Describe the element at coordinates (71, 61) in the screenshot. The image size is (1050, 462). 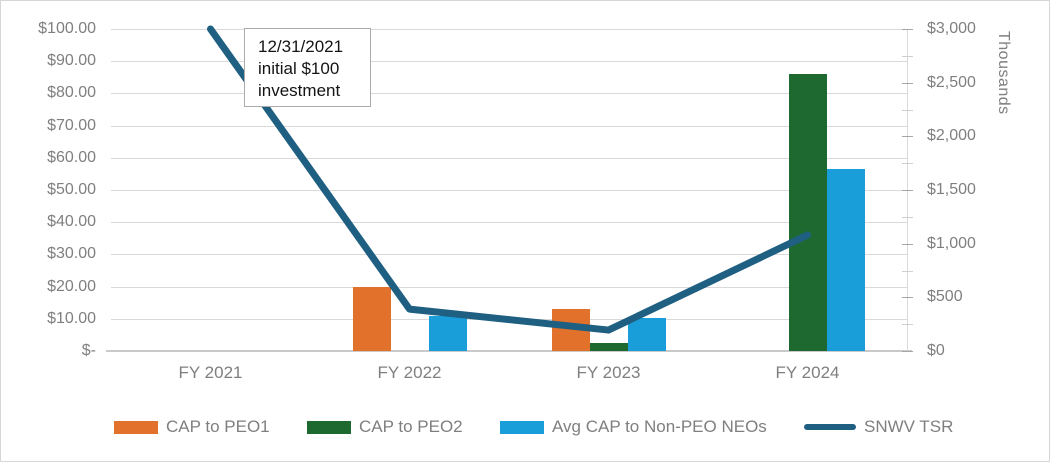
I see `left-axis-label: $90.00` at that location.